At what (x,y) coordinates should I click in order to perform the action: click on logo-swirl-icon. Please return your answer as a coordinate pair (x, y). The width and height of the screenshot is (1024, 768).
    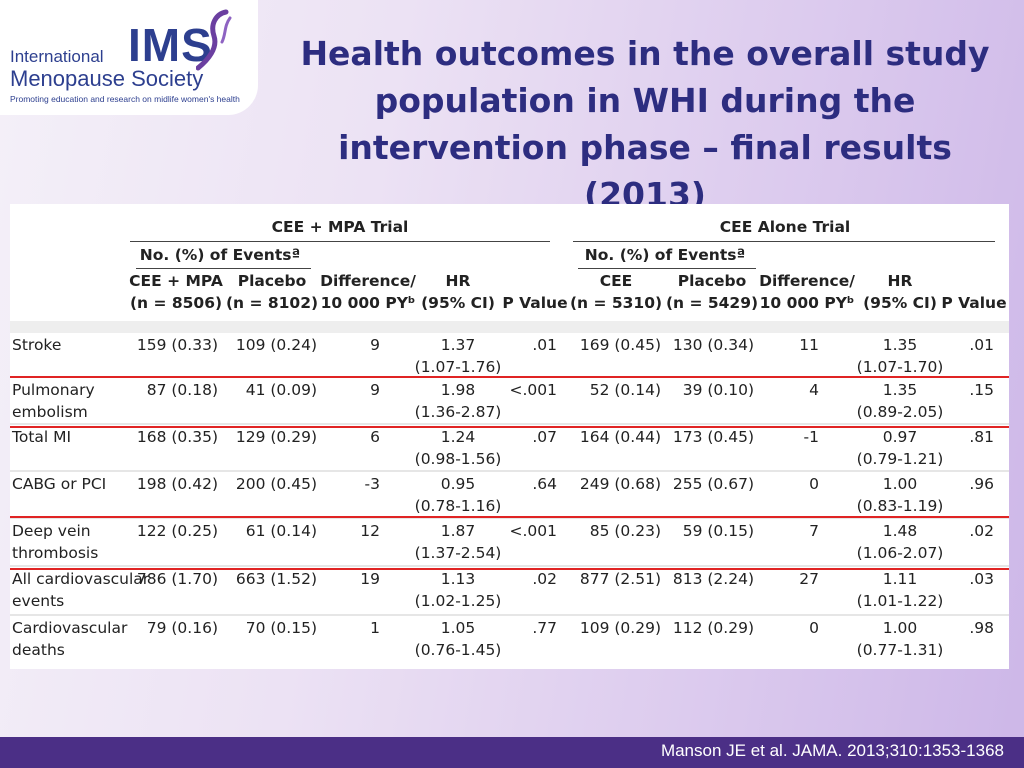
    Looking at the image, I should click on (214, 40).